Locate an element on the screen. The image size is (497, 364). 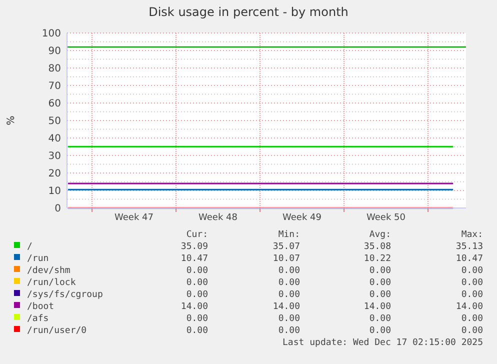
legend-label: /run/lock is located at coordinates (51, 283).